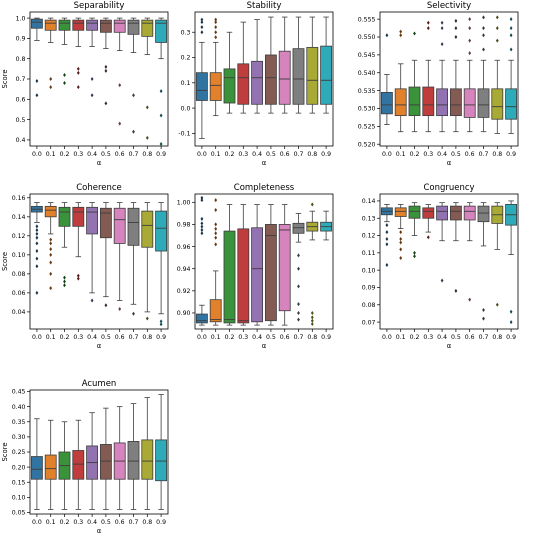 The image size is (550, 536). What do you see at coordinates (161, 452) in the screenshot?
I see `box-0.9` at bounding box center [161, 452].